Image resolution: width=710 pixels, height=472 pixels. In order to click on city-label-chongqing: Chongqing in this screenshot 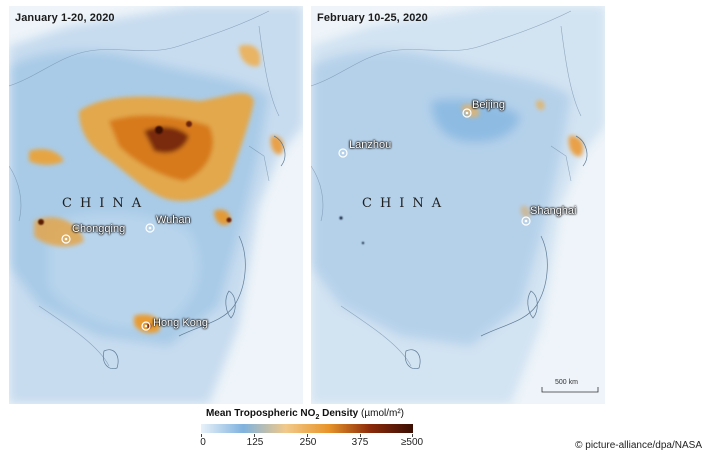, I will do `click(99, 229)`.